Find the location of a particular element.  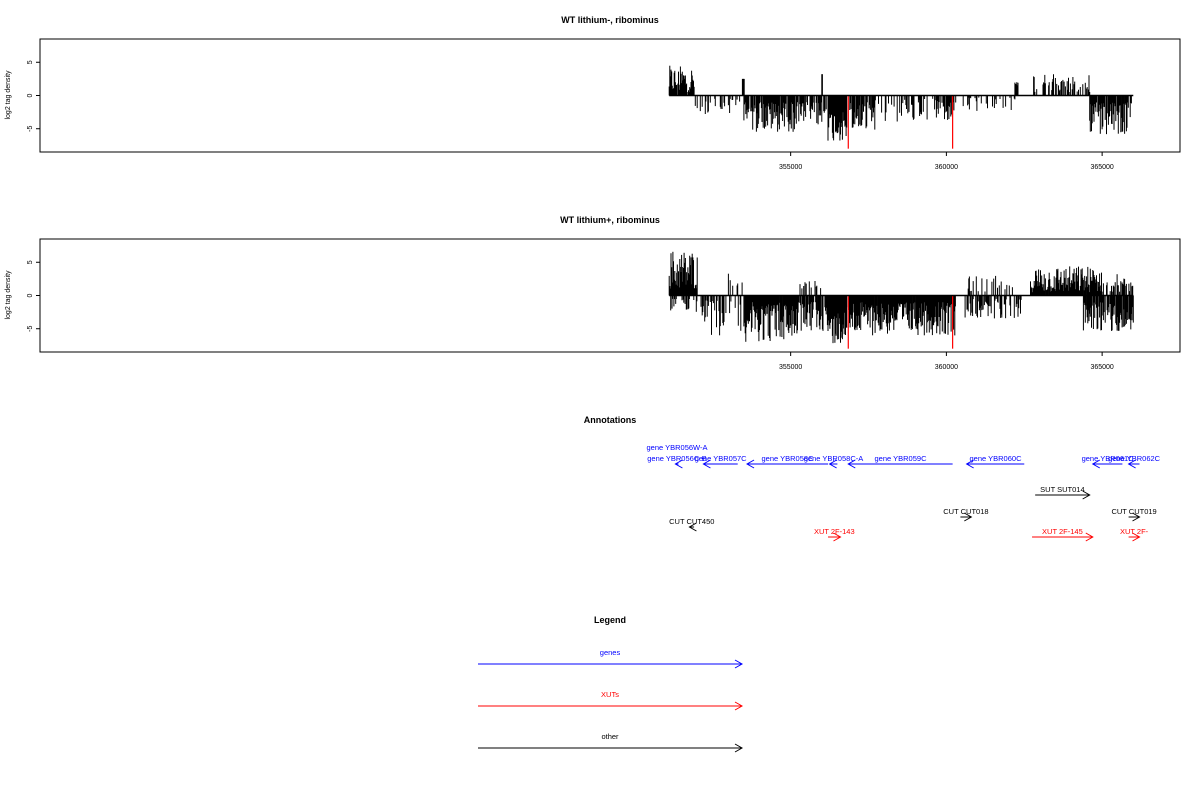

legend-label: other is located at coordinates (610, 736).